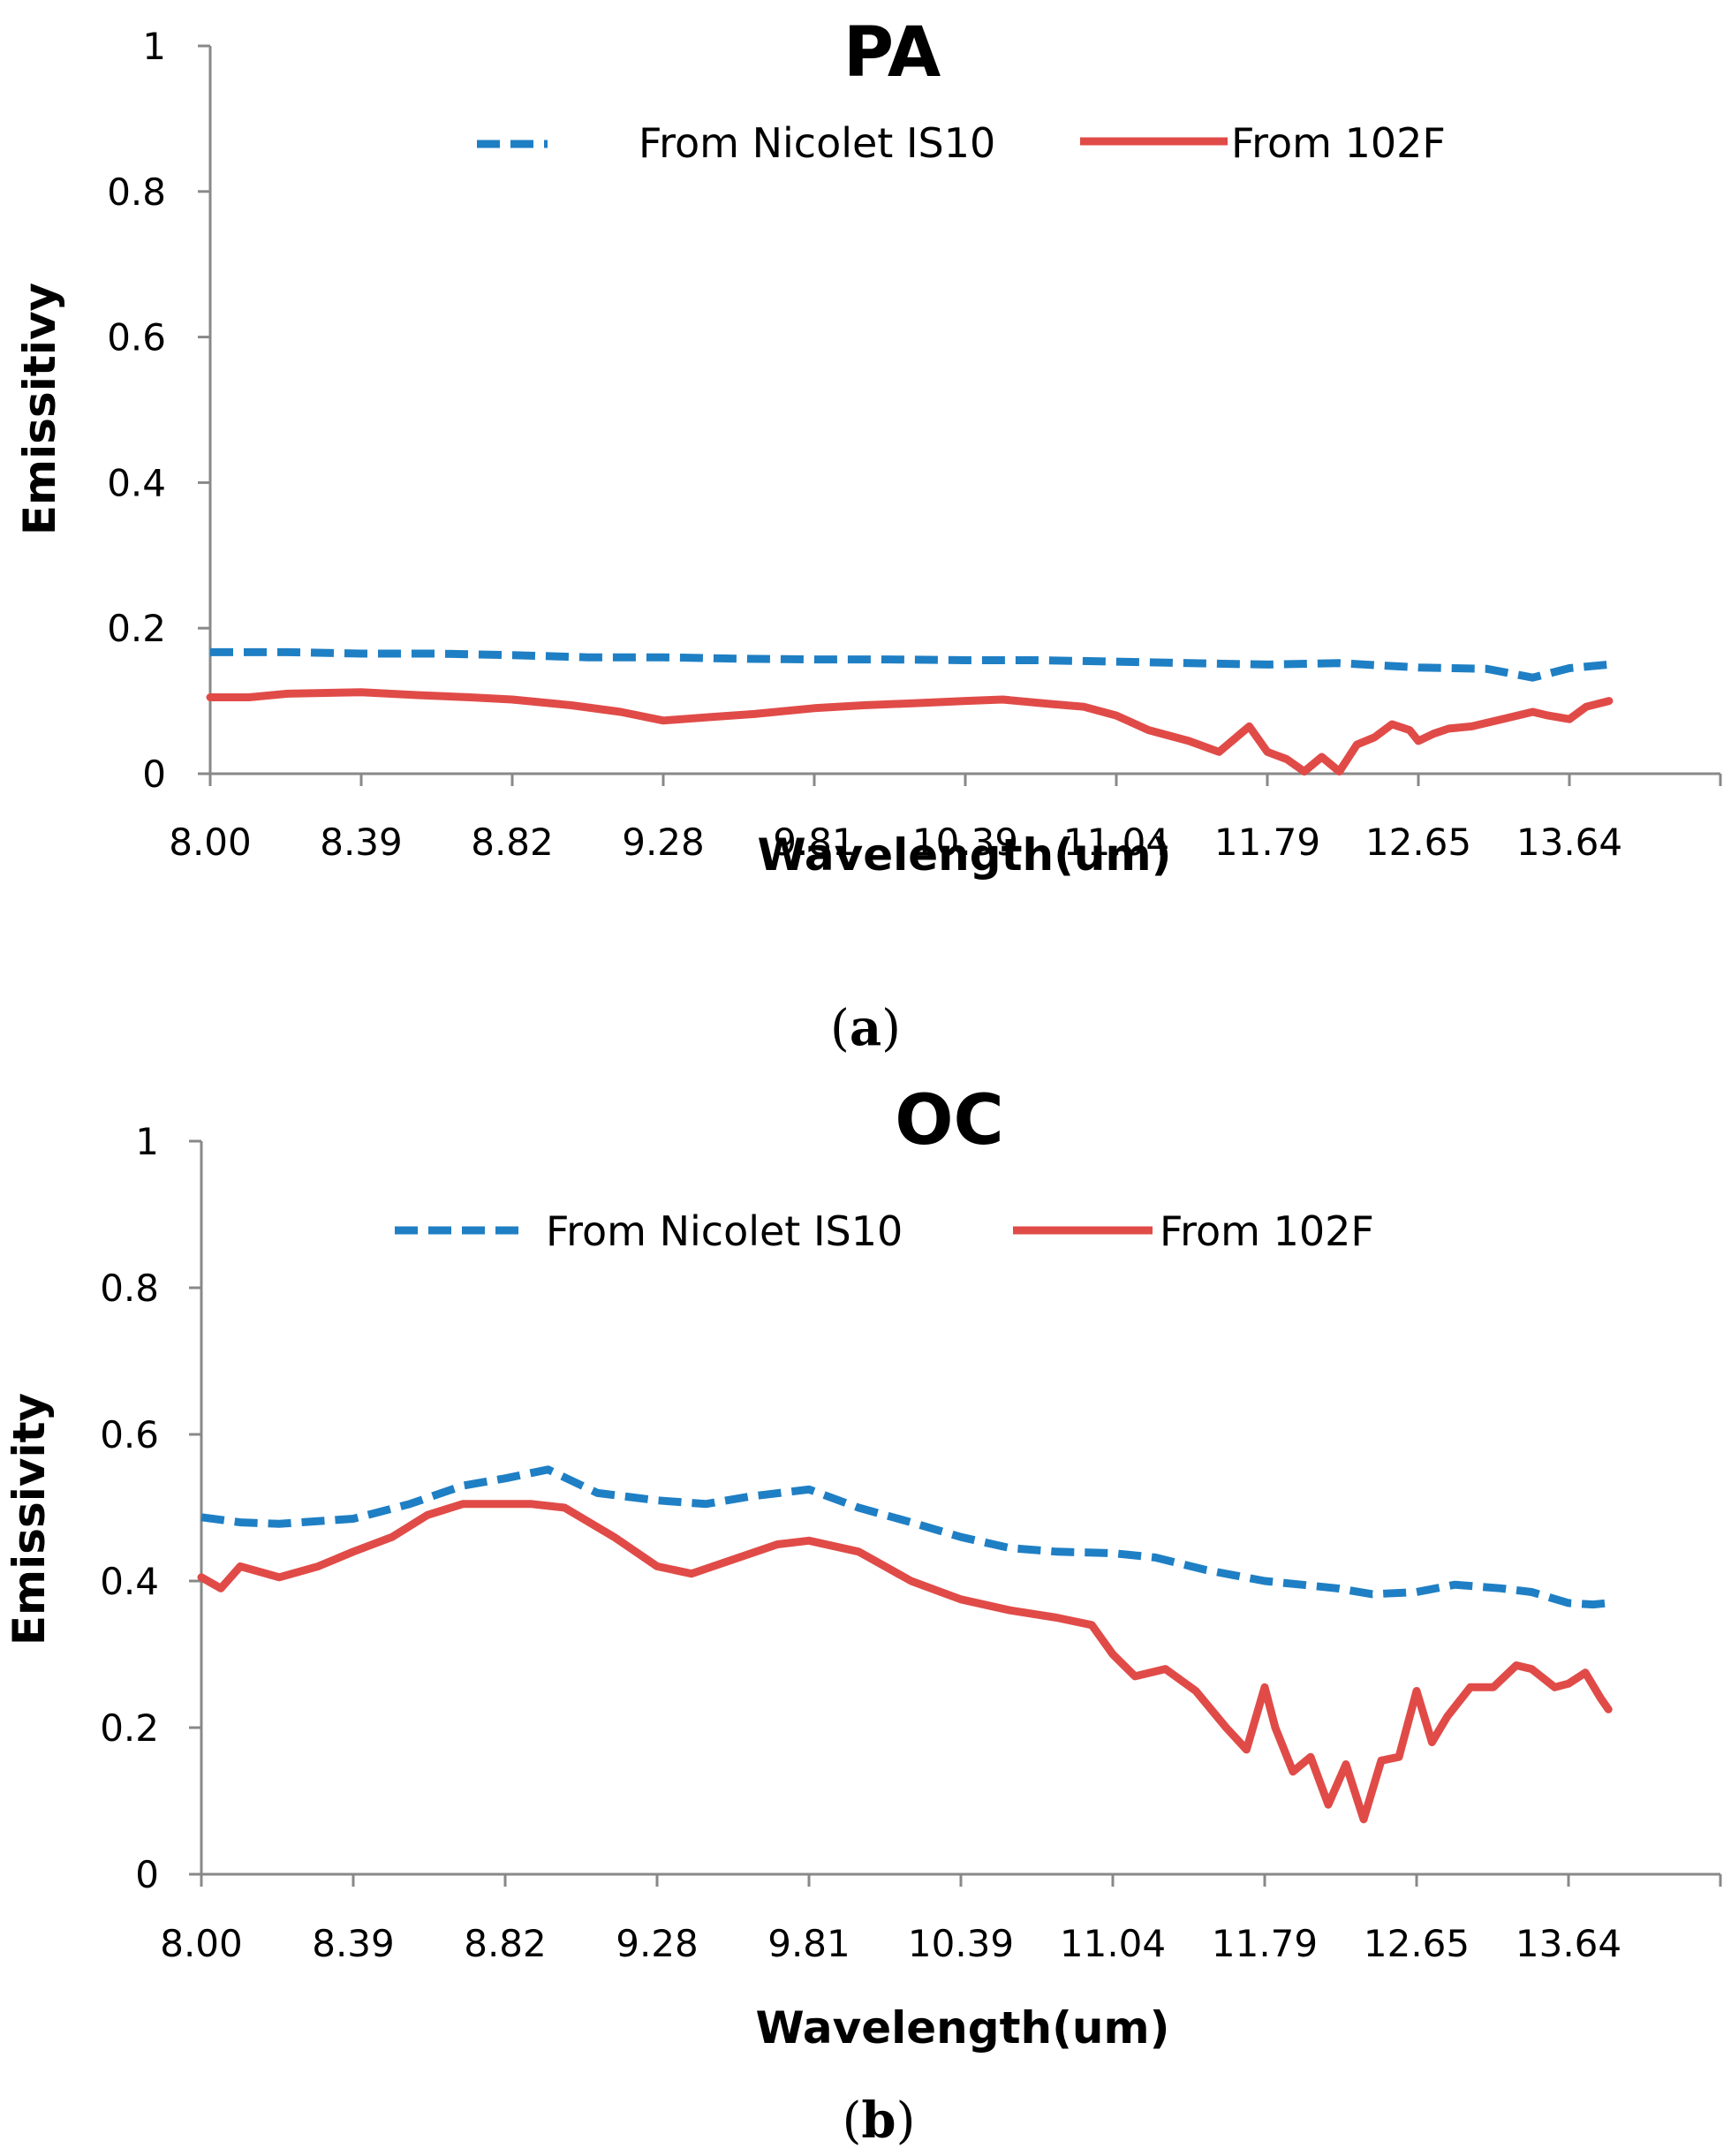 This screenshot has height=2156, width=1731. I want to click on caption-b: (b), so click(879, 2121).